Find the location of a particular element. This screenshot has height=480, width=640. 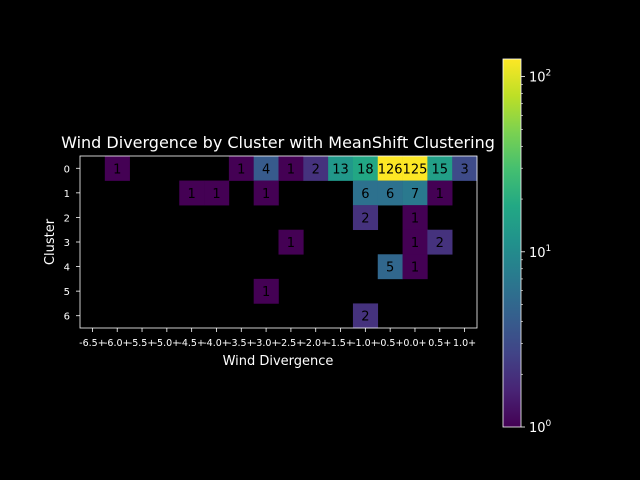

y-tick-label: 0 is located at coordinates (67, 169).